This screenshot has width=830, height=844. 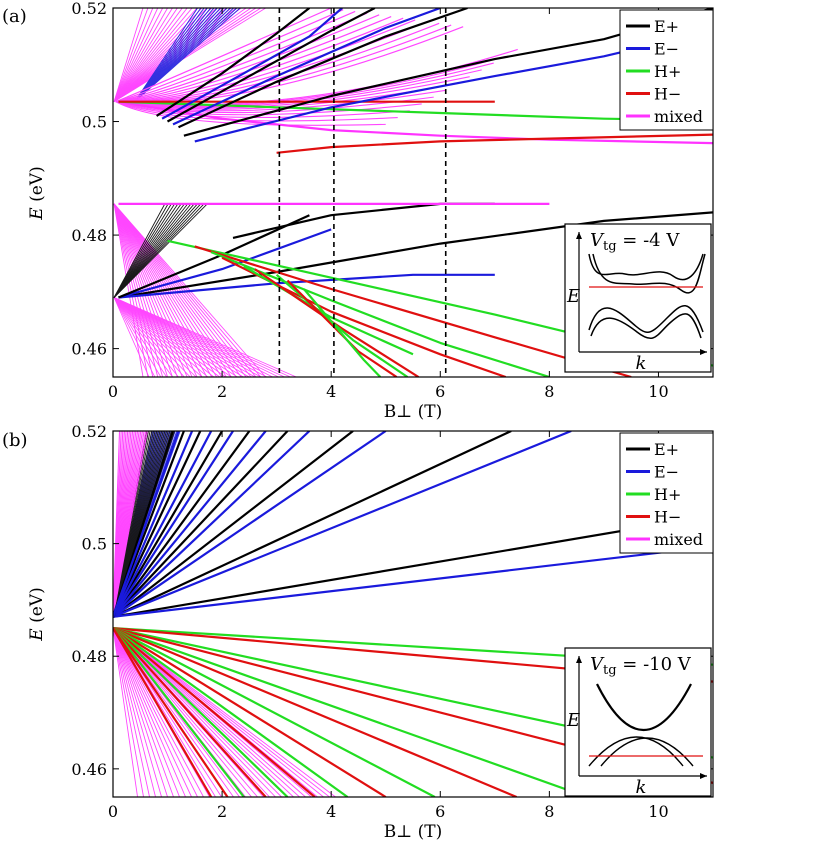 I want to click on x-tick-label: 4, so click(x=331, y=391).